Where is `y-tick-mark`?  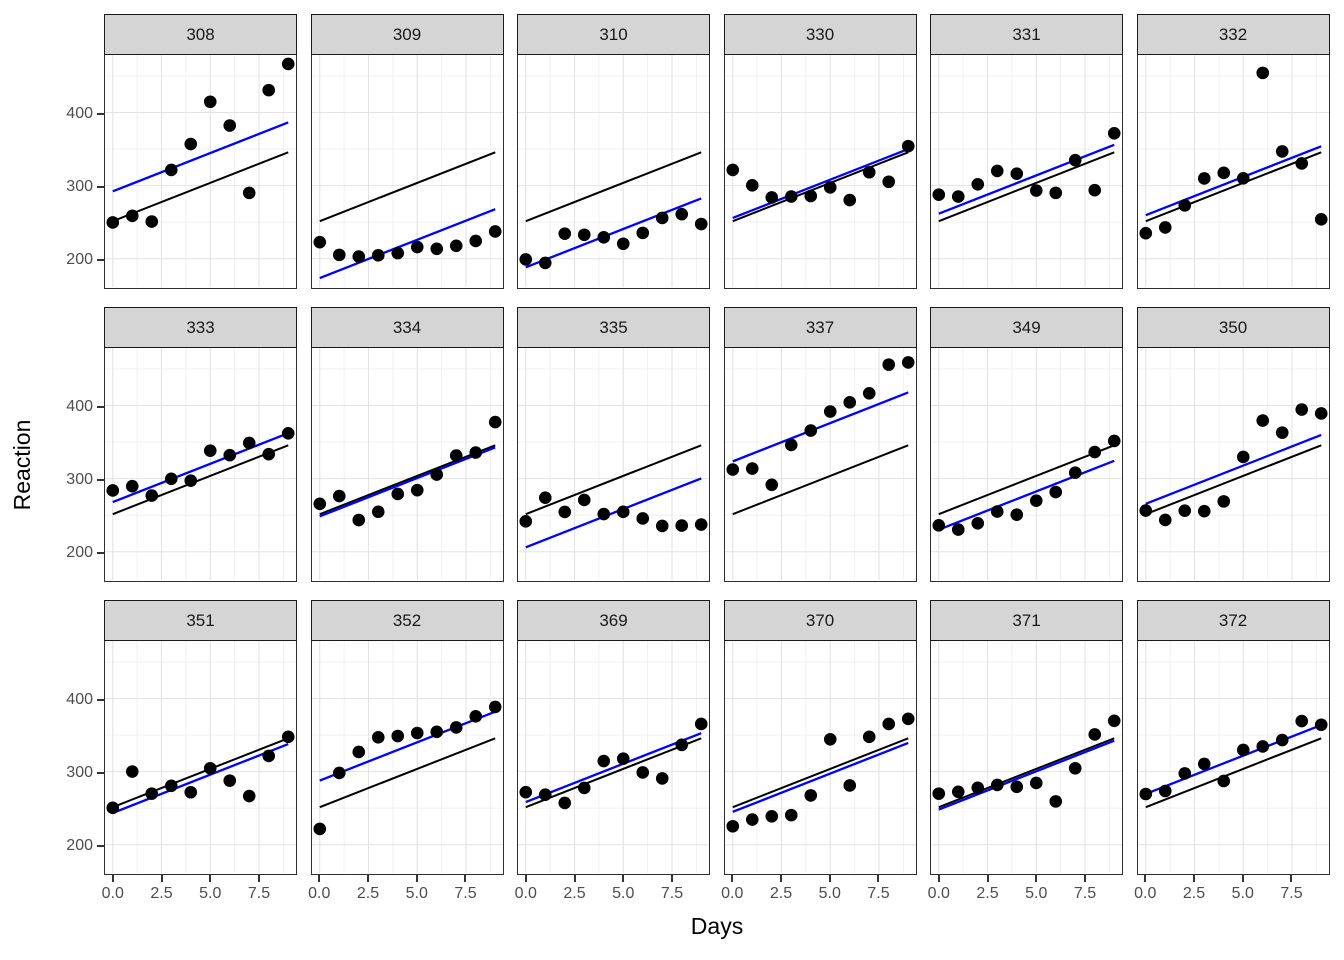 y-tick-mark is located at coordinates (100, 406).